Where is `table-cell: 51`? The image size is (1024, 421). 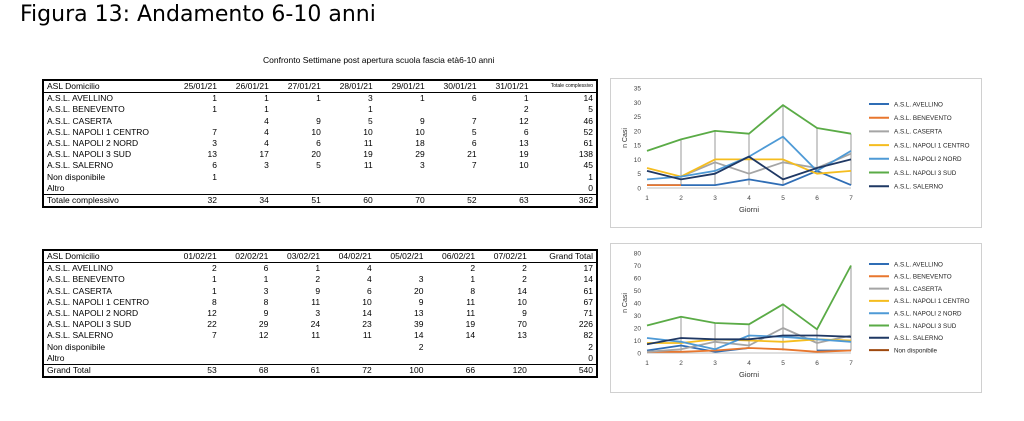 table-cell: 51 is located at coordinates (297, 201).